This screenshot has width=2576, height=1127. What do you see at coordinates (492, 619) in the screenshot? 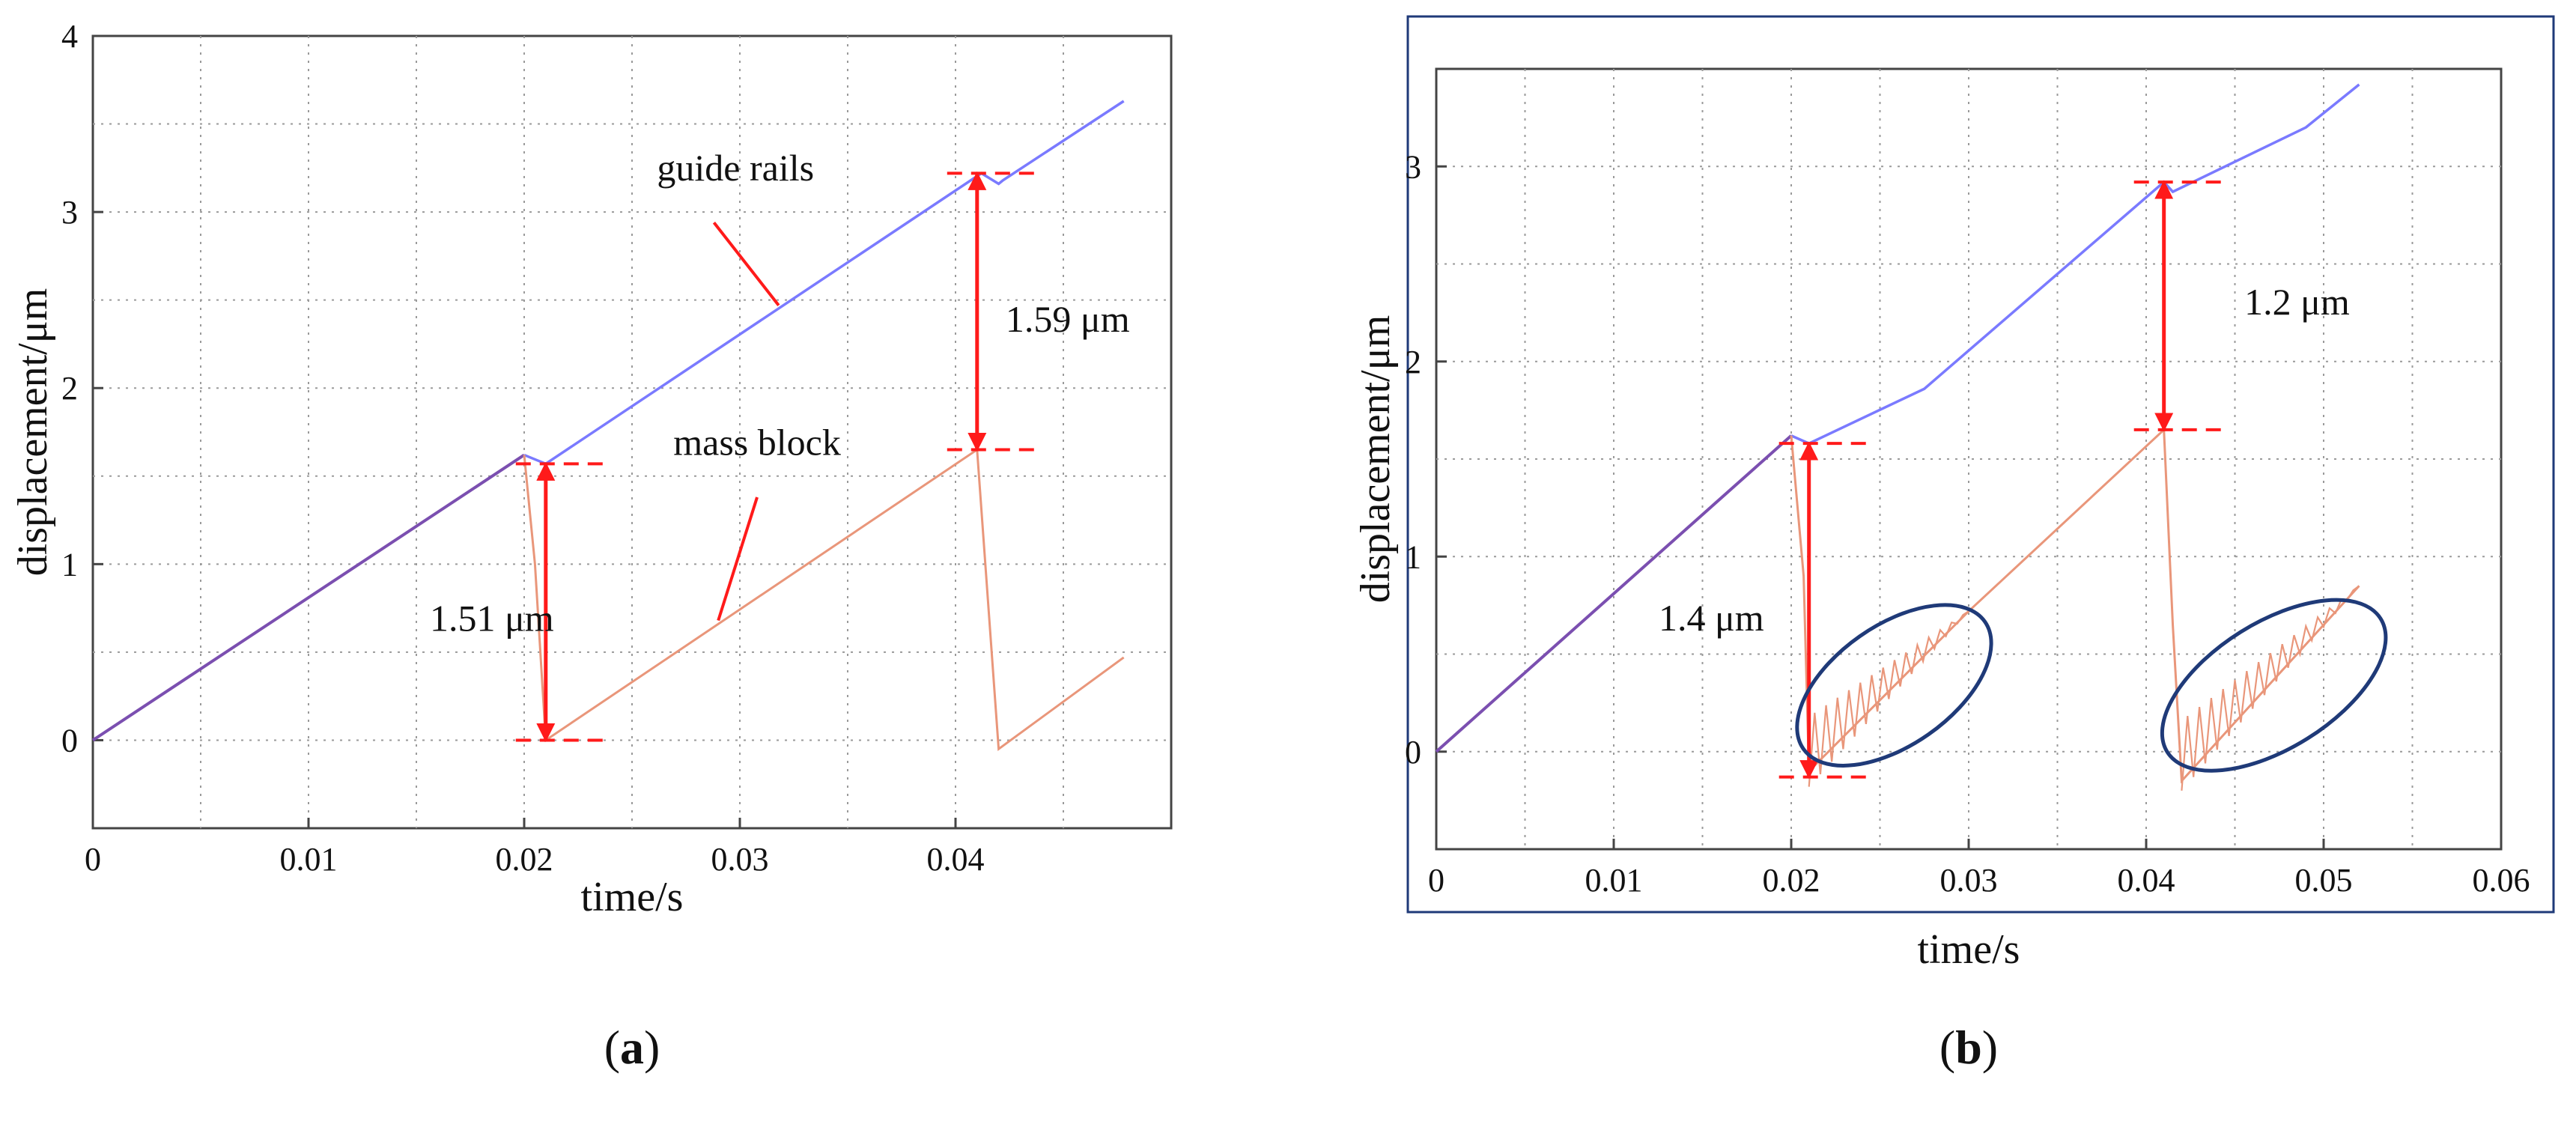
I see `measurement-label: 1.51 μm` at bounding box center [492, 619].